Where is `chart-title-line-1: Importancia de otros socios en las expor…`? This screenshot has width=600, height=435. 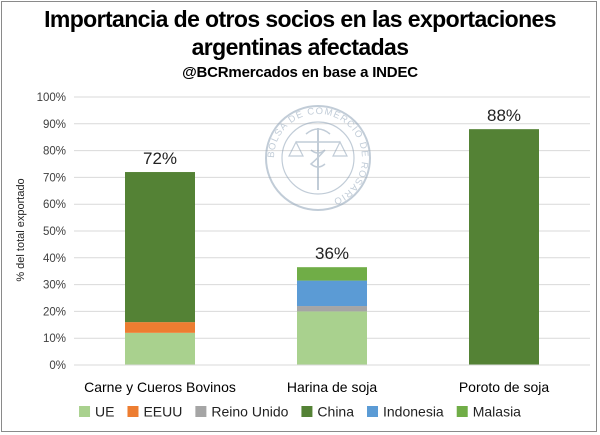 chart-title-line-1: Importancia de otros socios en las expor… is located at coordinates (300, 19).